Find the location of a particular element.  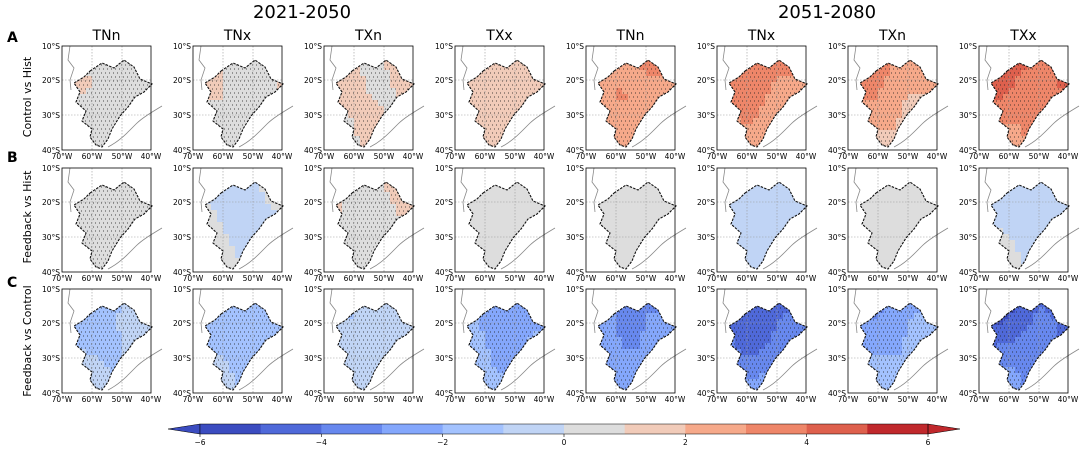

row-label-feedback-vs-control: Feedback vs Control is located at coordinates (27, 340).